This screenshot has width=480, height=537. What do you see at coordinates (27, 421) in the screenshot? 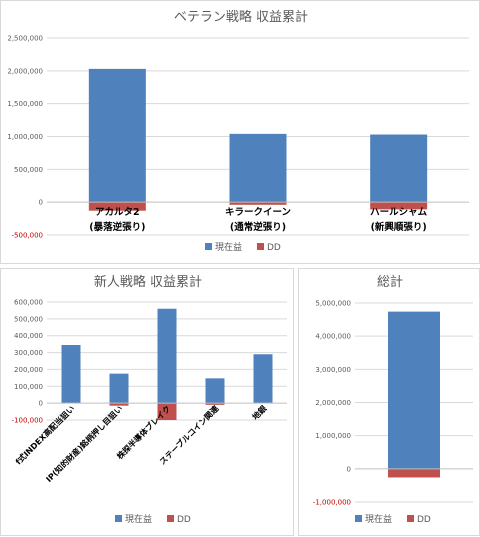
I see `y-tick-label: -100,000` at bounding box center [27, 421].